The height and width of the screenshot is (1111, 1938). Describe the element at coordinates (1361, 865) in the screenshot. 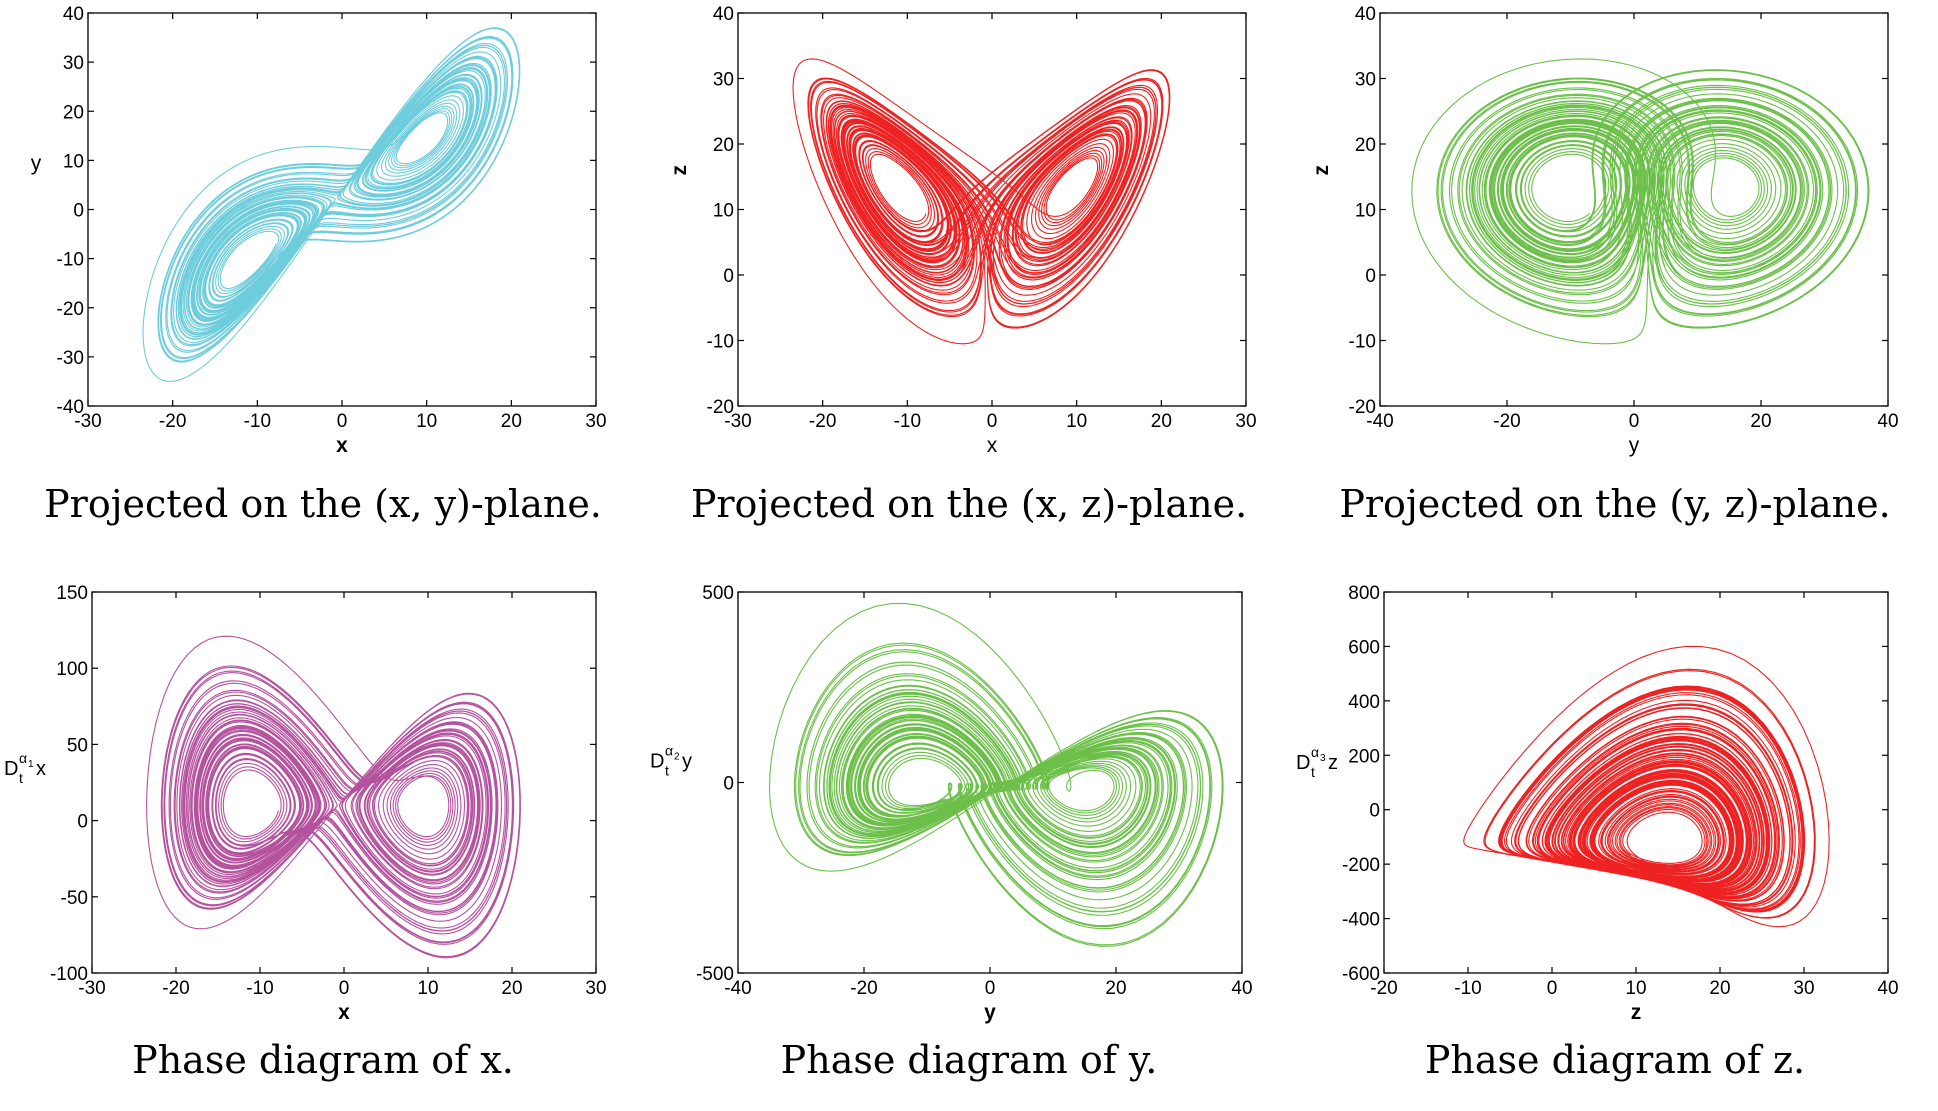

I see `y-tick-label: -200` at that location.